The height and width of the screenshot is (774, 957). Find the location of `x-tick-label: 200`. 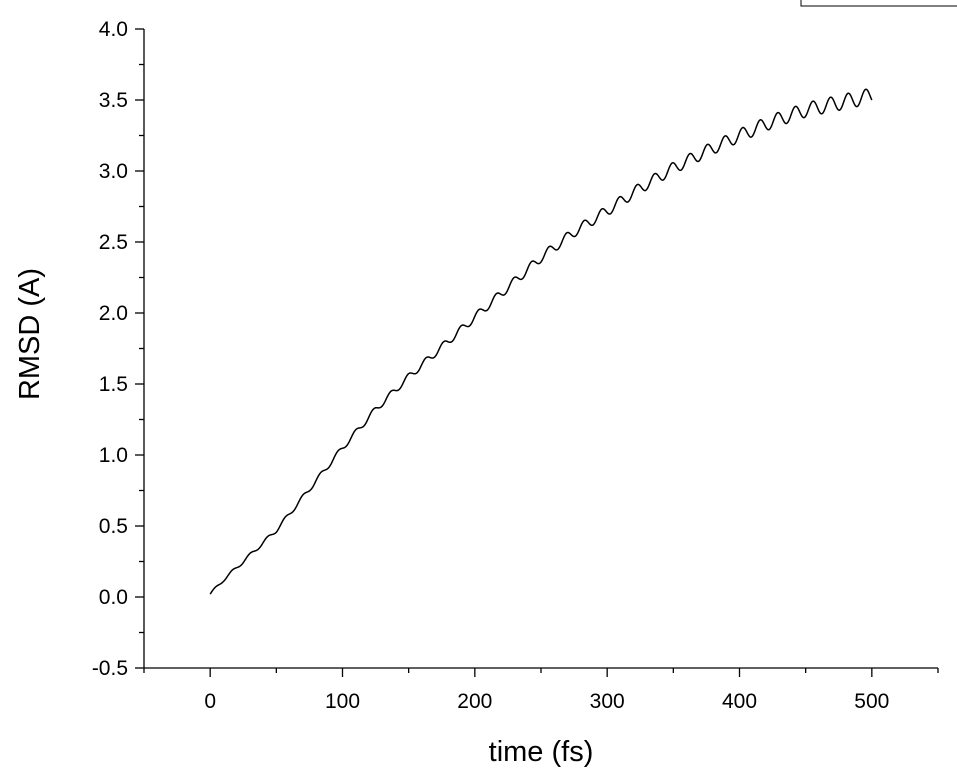

x-tick-label: 200 is located at coordinates (474, 701).